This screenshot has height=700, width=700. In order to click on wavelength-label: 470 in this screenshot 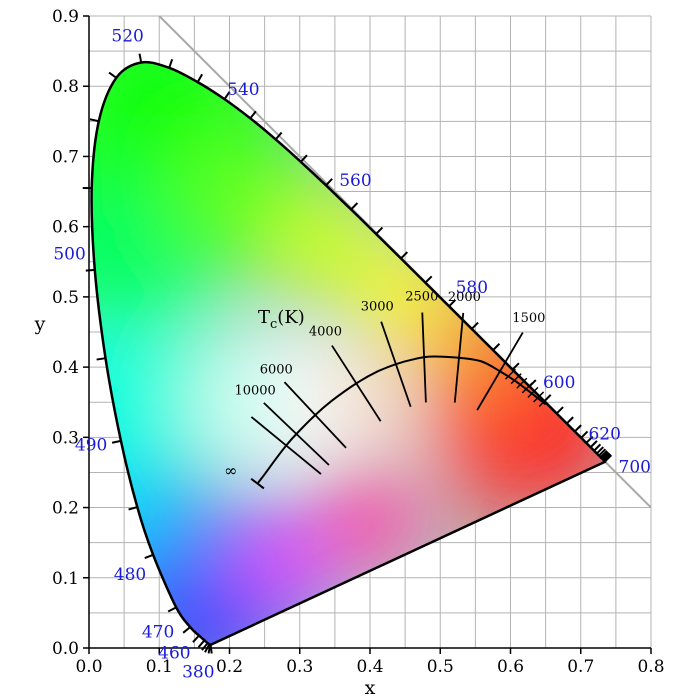, I will do `click(158, 632)`.